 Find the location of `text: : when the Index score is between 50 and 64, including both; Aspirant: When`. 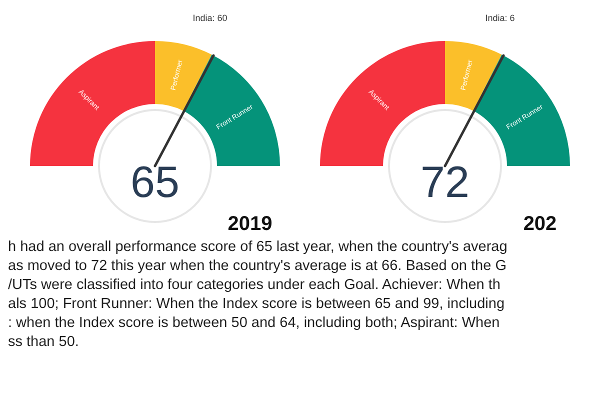

text: : when the Index score is between 50 and 64, including both; Aspirant: When is located at coordinates (254, 323).